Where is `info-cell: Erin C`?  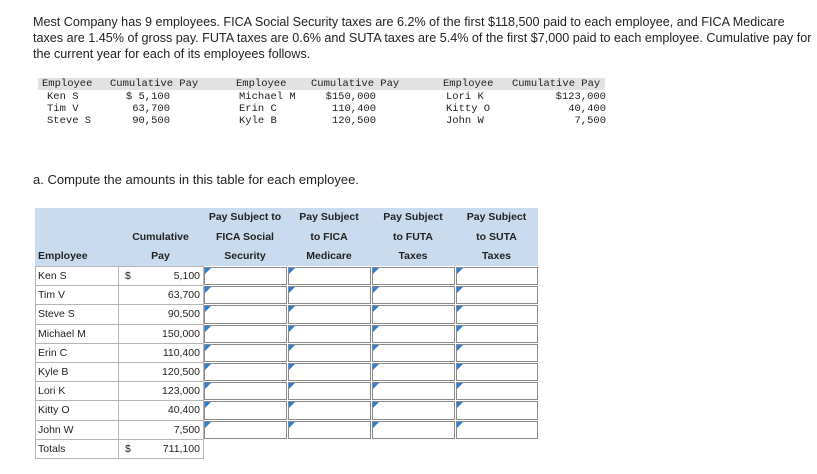
info-cell: Erin C is located at coordinates (258, 109).